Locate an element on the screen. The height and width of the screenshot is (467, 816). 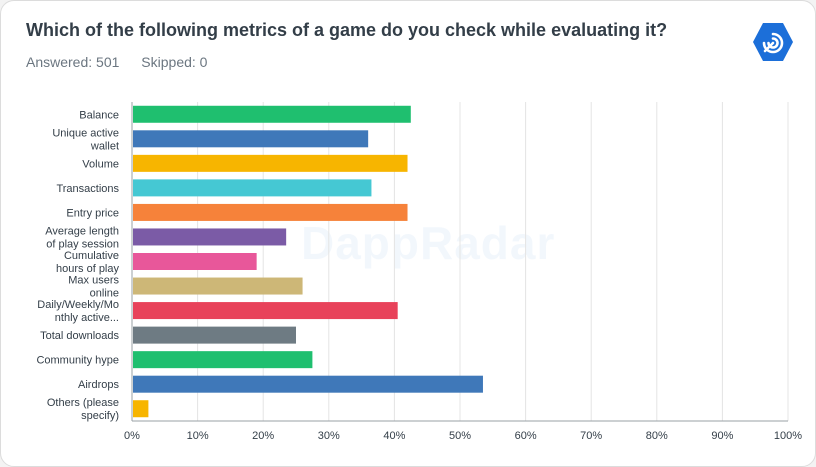
category-label: Average length of play session is located at coordinates (82, 237).